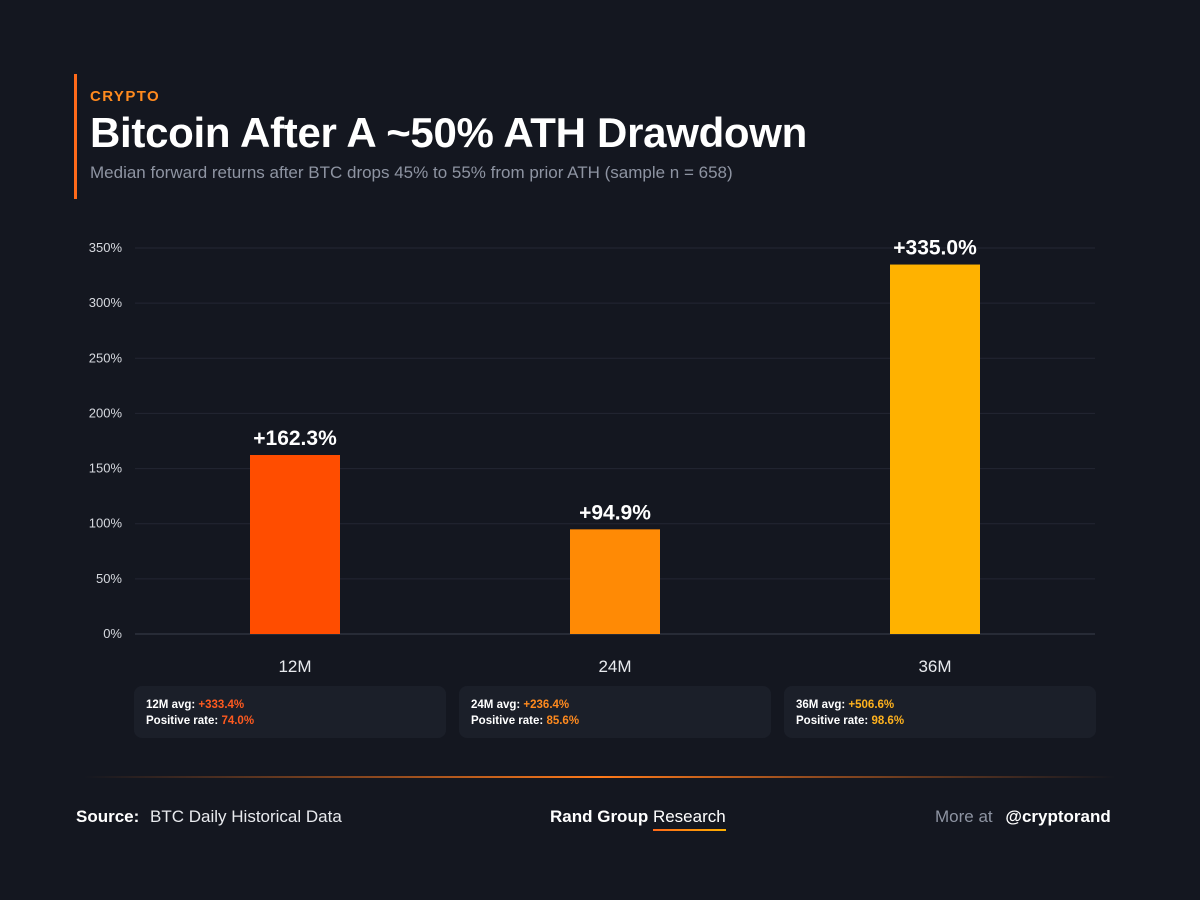  I want to click on x-category-label: 12M, so click(294, 666).